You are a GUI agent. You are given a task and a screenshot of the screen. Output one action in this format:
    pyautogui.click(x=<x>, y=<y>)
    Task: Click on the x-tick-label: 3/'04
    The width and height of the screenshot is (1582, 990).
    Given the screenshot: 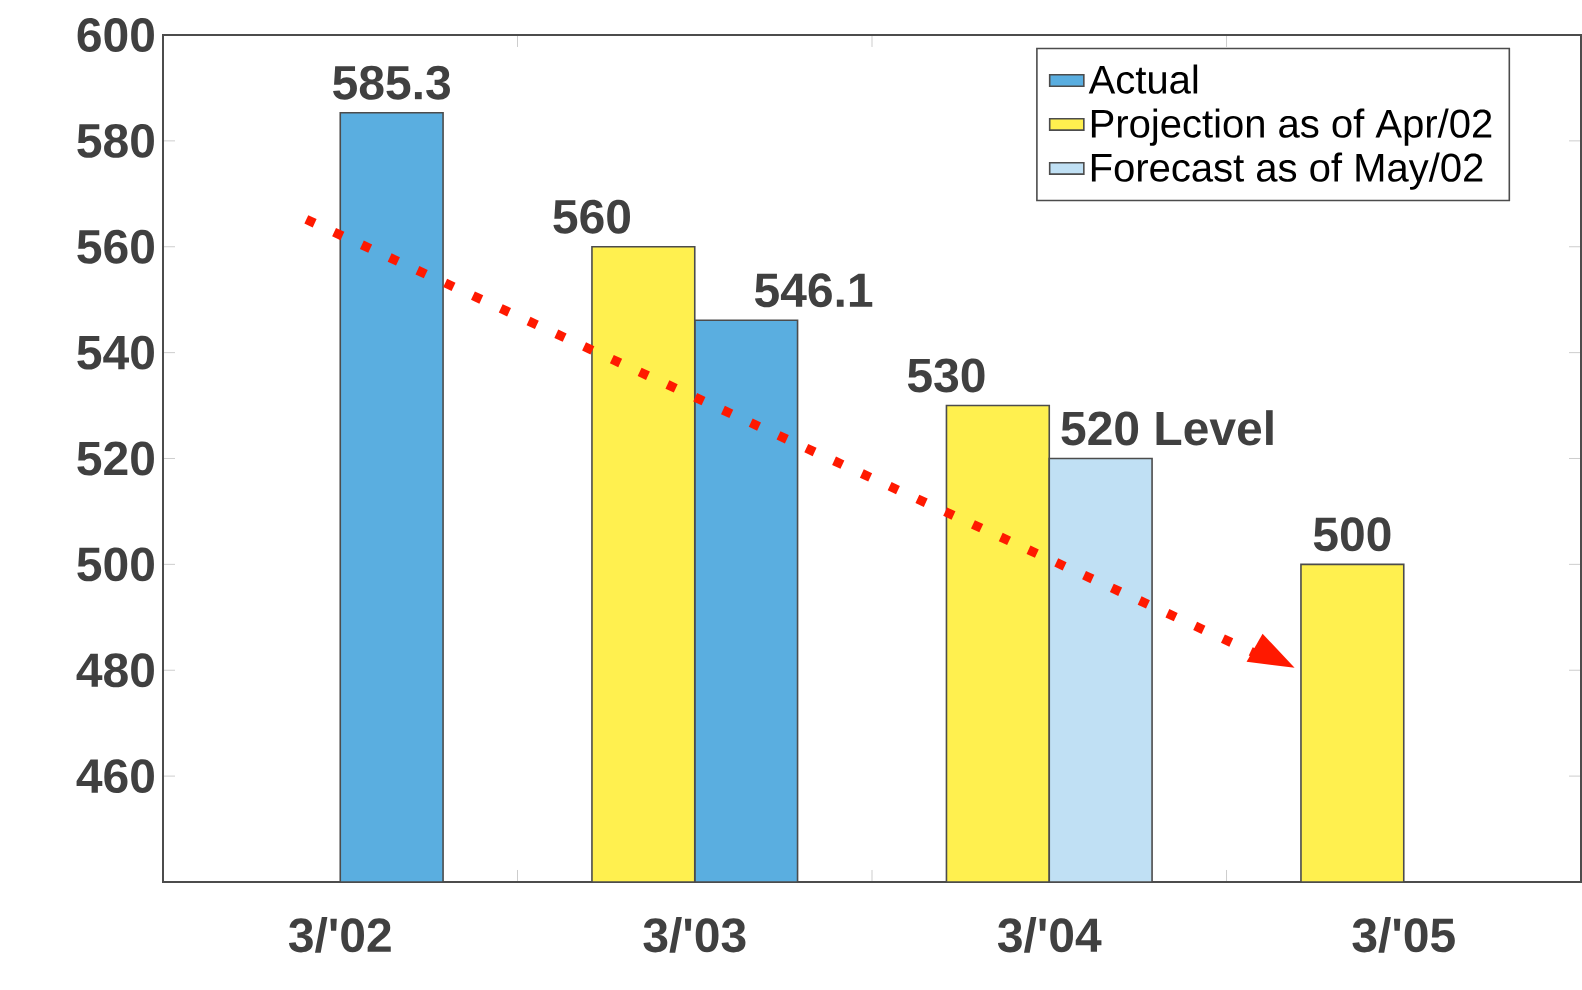 What is the action you would take?
    pyautogui.click(x=1049, y=935)
    